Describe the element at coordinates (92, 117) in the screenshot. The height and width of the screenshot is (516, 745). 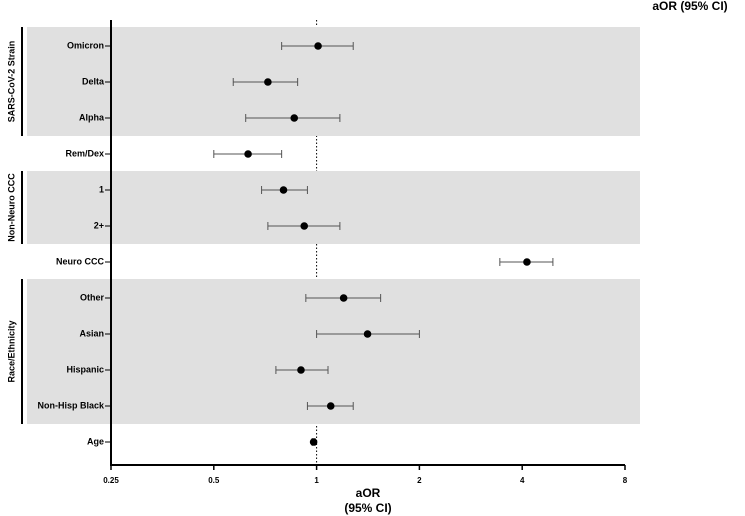
I see `row-label: Alpha` at that location.